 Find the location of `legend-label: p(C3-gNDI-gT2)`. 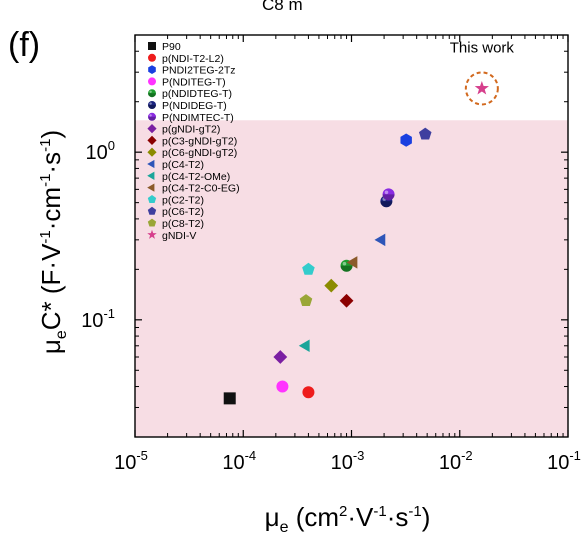

legend-label: p(C3-gNDI-gT2) is located at coordinates (199, 141).